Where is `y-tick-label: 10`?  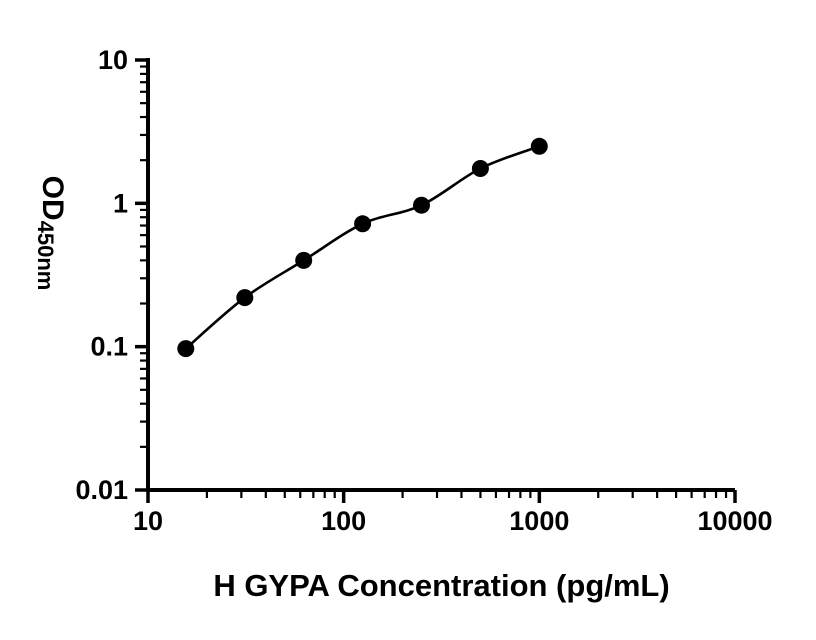 y-tick-label: 10 is located at coordinates (113, 60).